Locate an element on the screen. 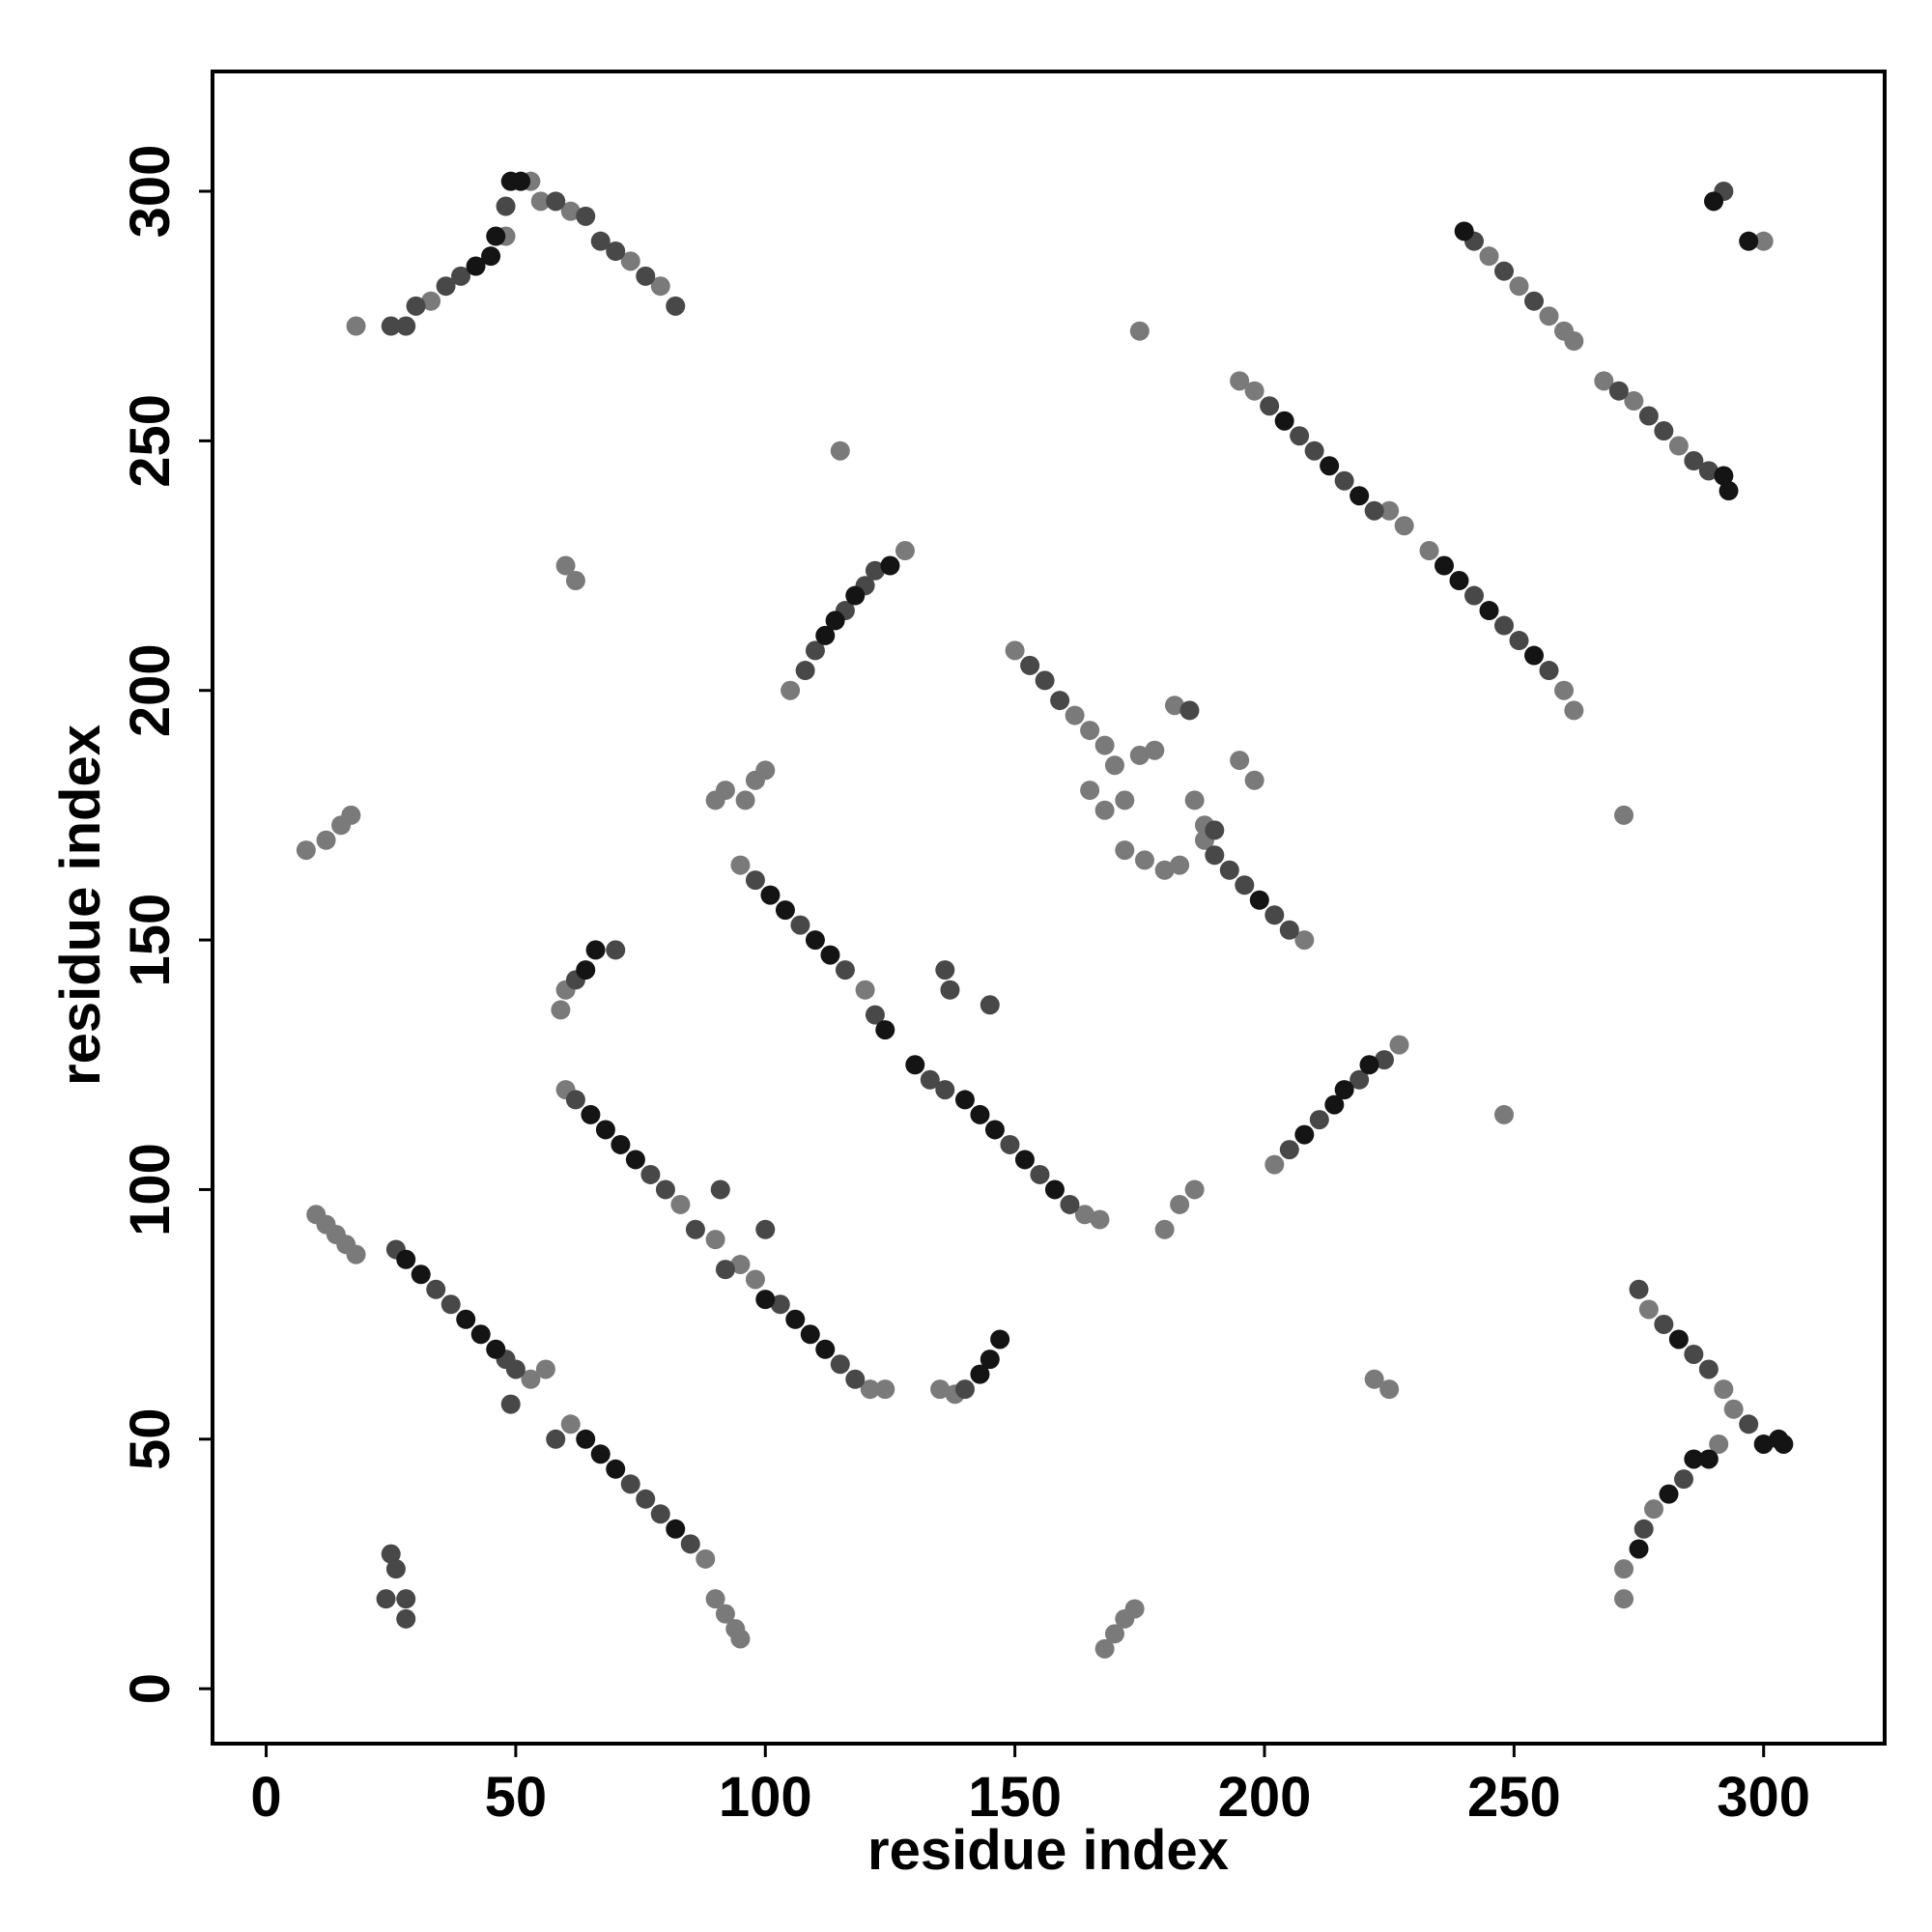 The height and width of the screenshot is (1932, 1932). x-tick-label: 0 is located at coordinates (265, 1797).